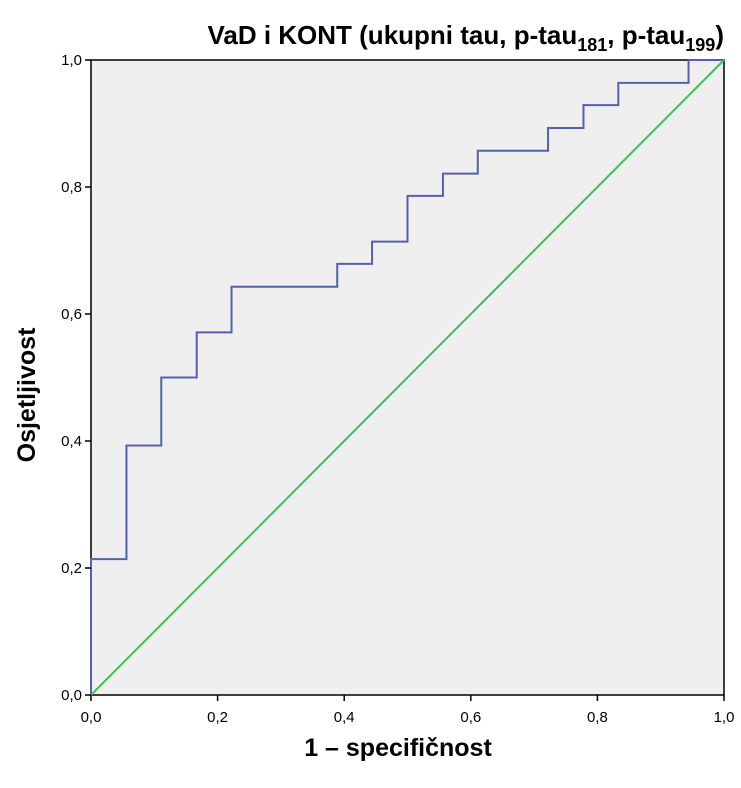  What do you see at coordinates (719, 35) in the screenshot?
I see `chart-title-end: )` at bounding box center [719, 35].